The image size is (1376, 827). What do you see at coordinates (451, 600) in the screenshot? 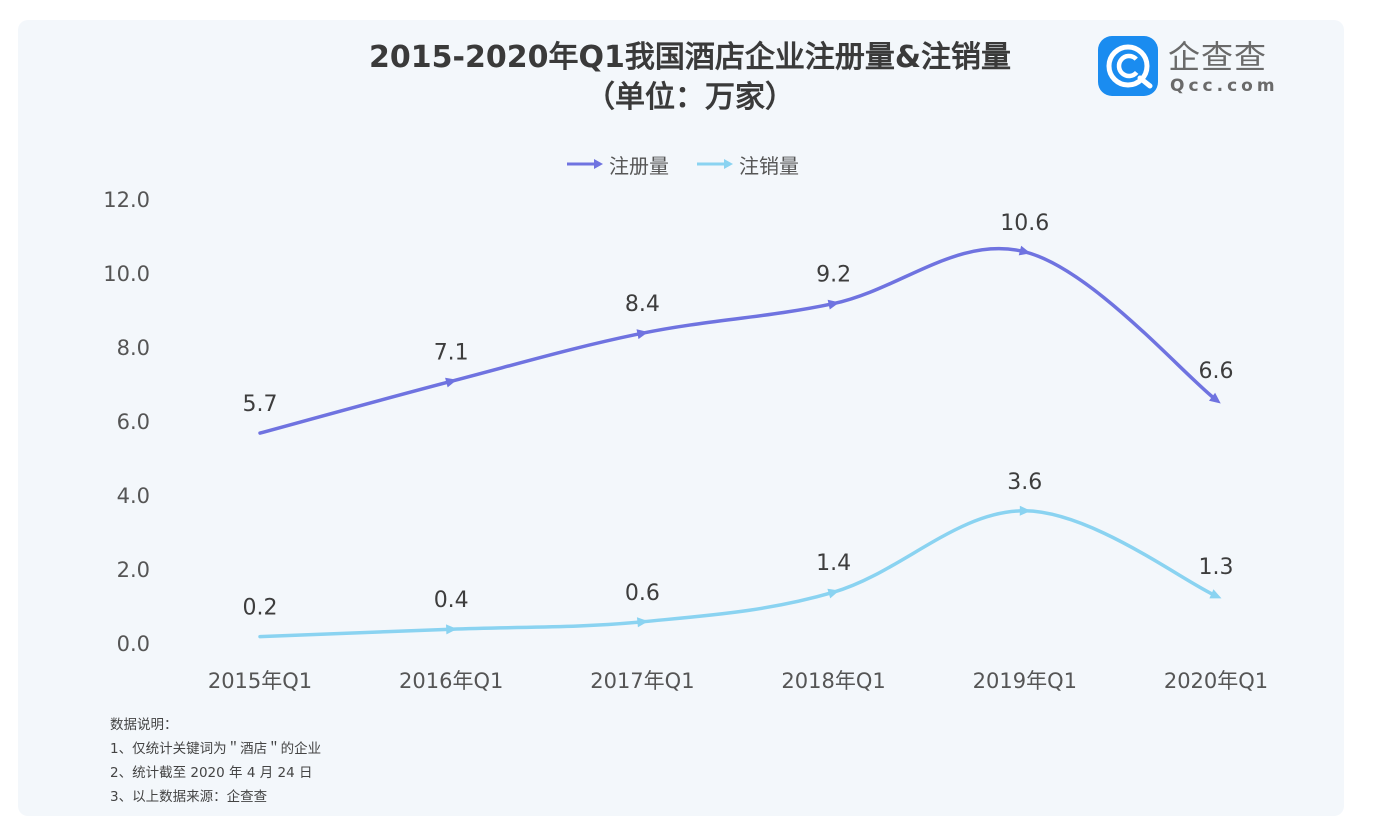
I see `data-label: 0.4` at bounding box center [451, 600].